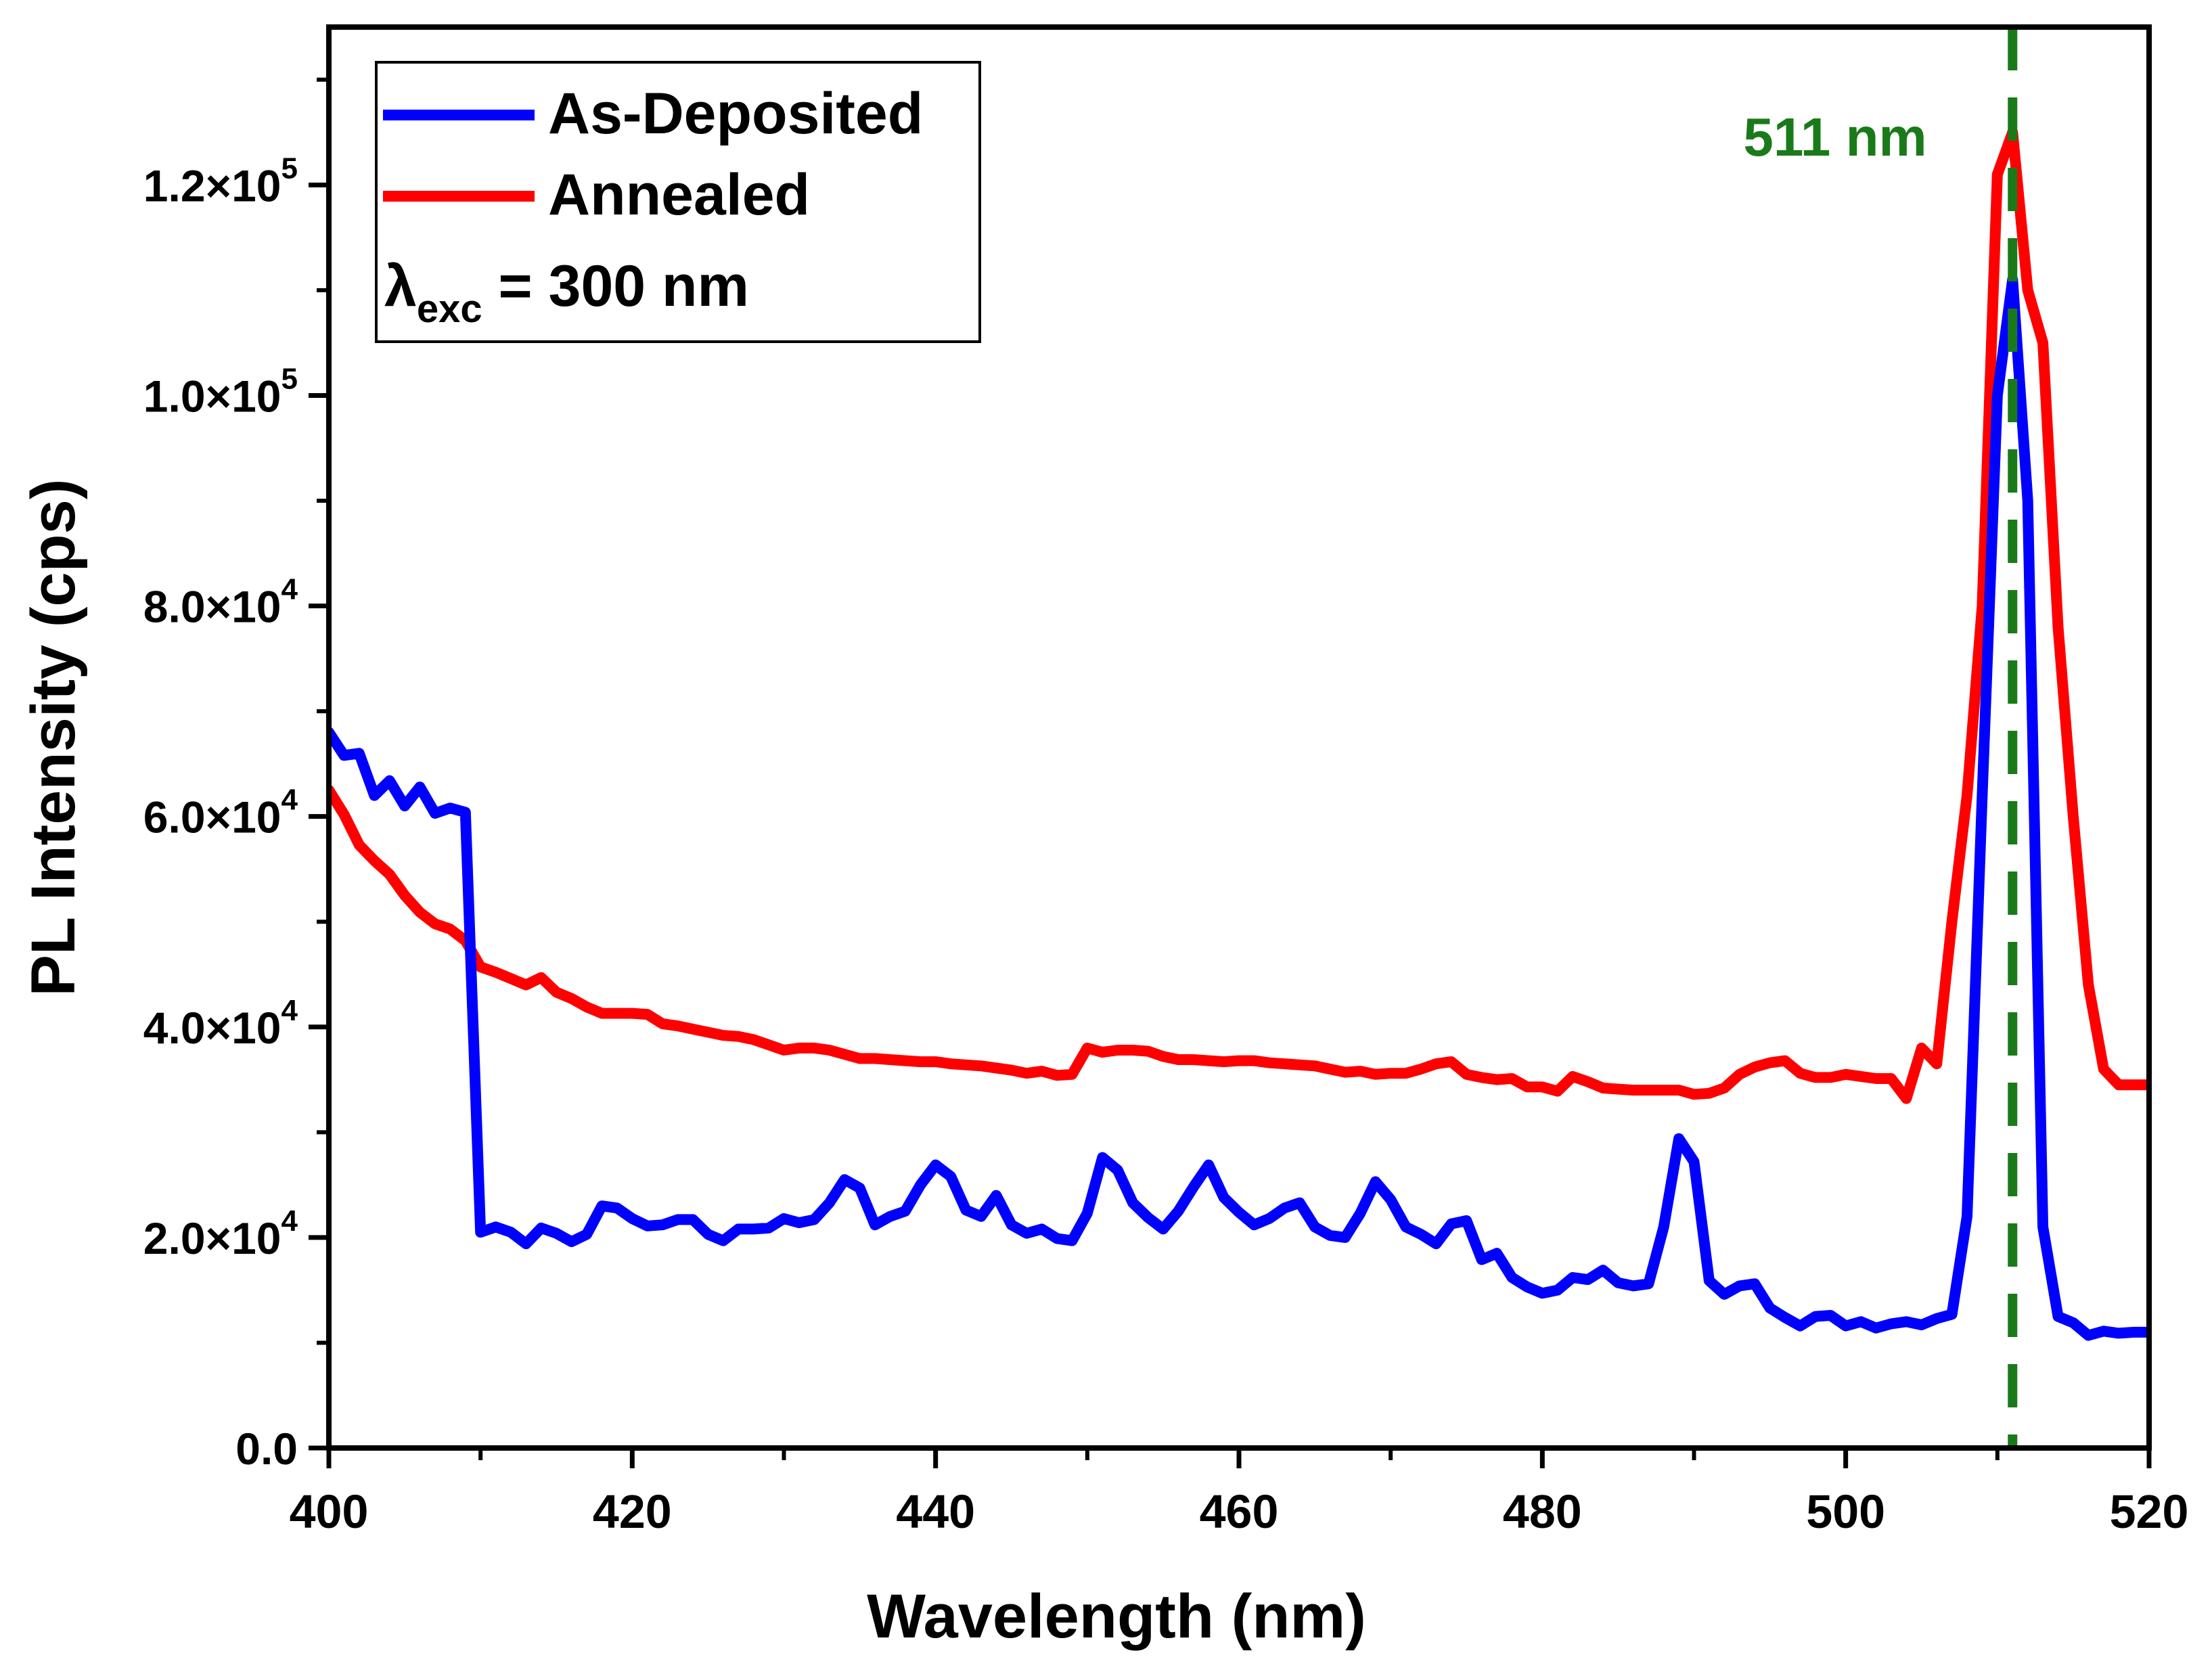  What do you see at coordinates (1542, 1511) in the screenshot?
I see `x-tick-label: 480` at bounding box center [1542, 1511].